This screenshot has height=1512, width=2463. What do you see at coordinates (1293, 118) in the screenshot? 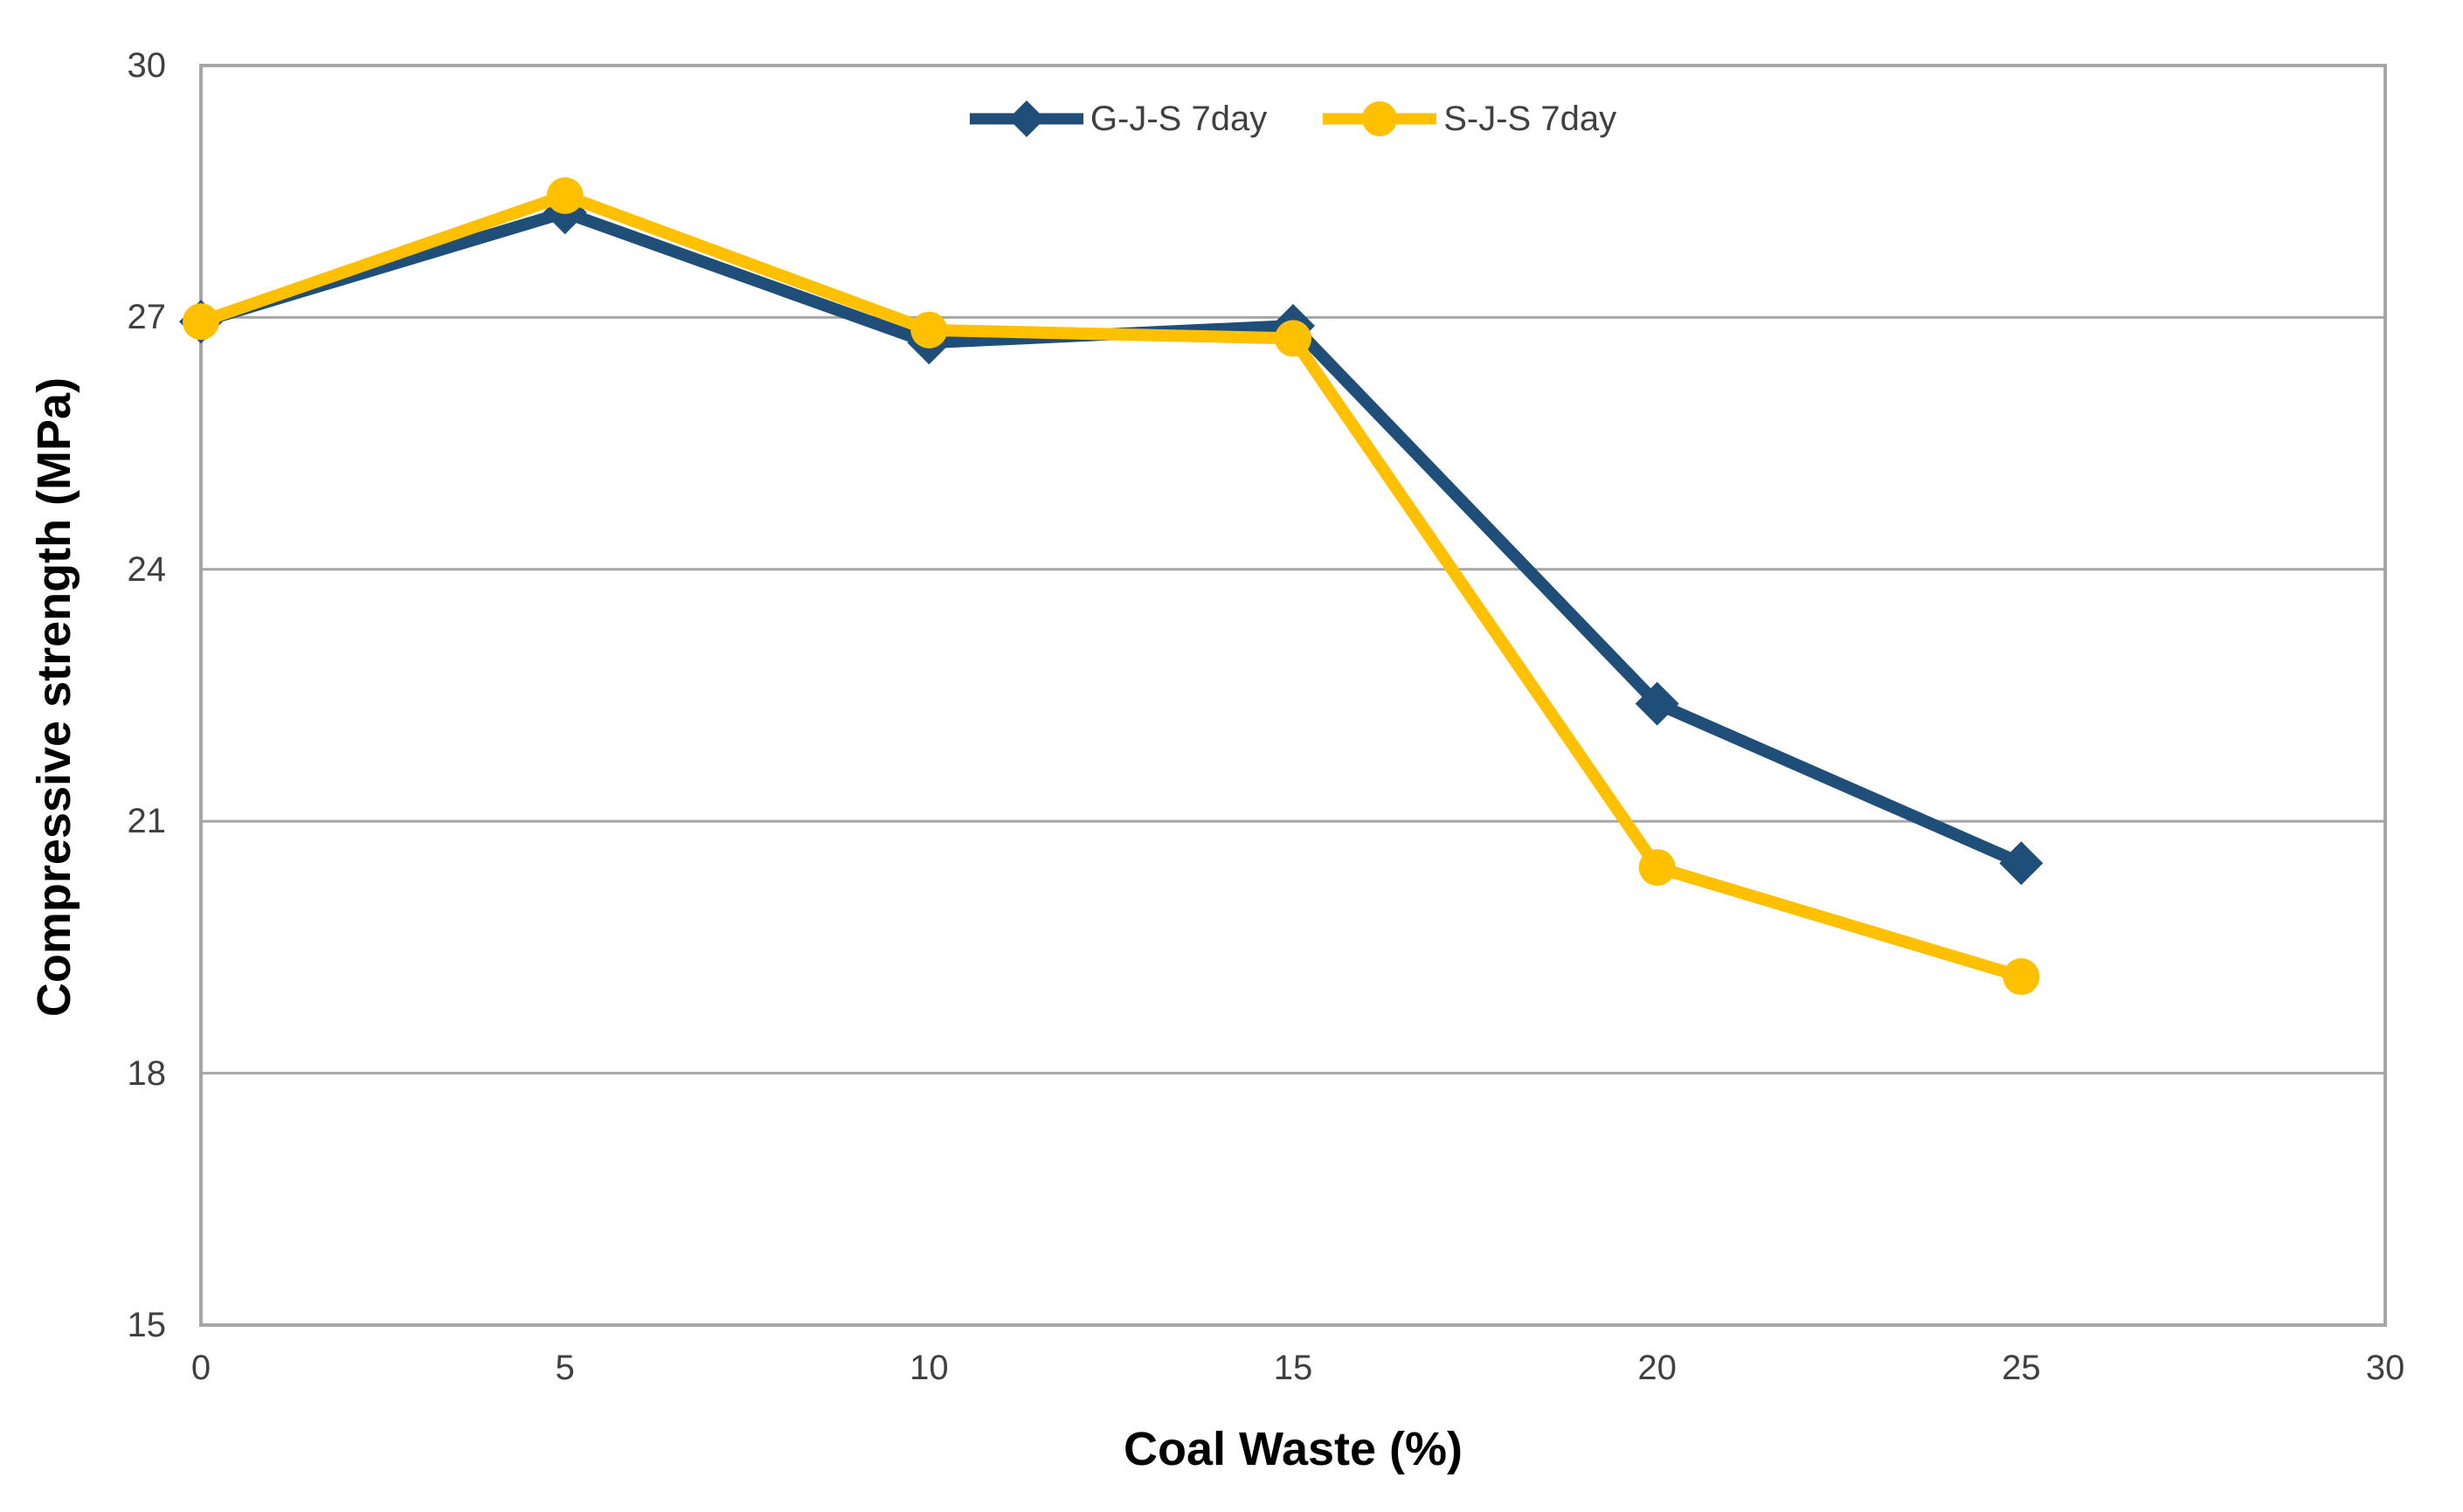
I see `legend: G-J-S 7day S-J-S 7day` at bounding box center [1293, 118].